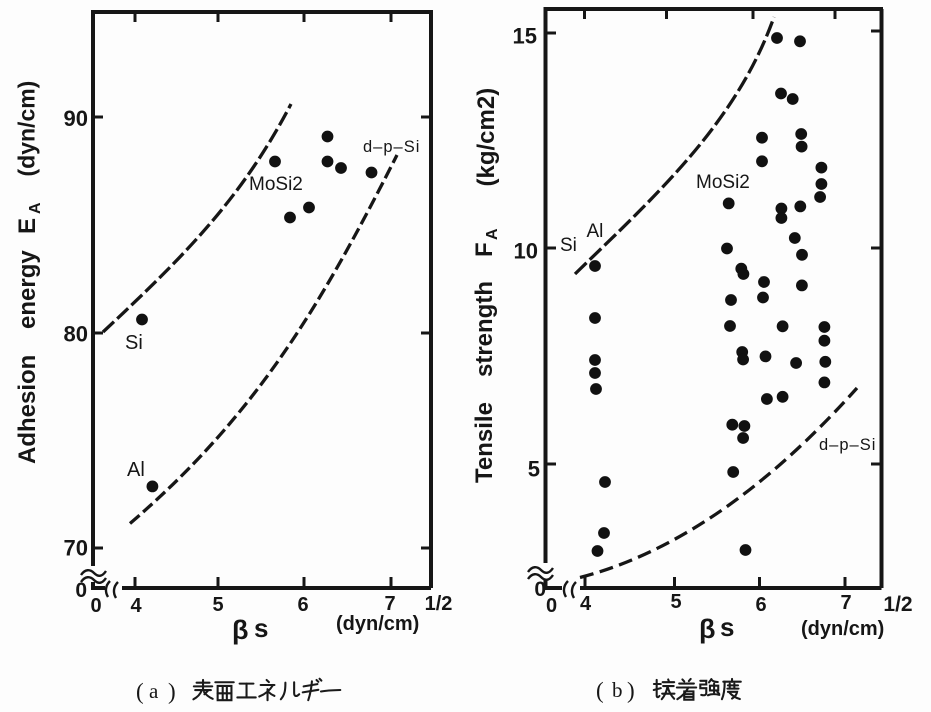 The width and height of the screenshot is (931, 712). Describe the element at coordinates (154, 691) in the screenshot. I see `svg-text: a` at that location.